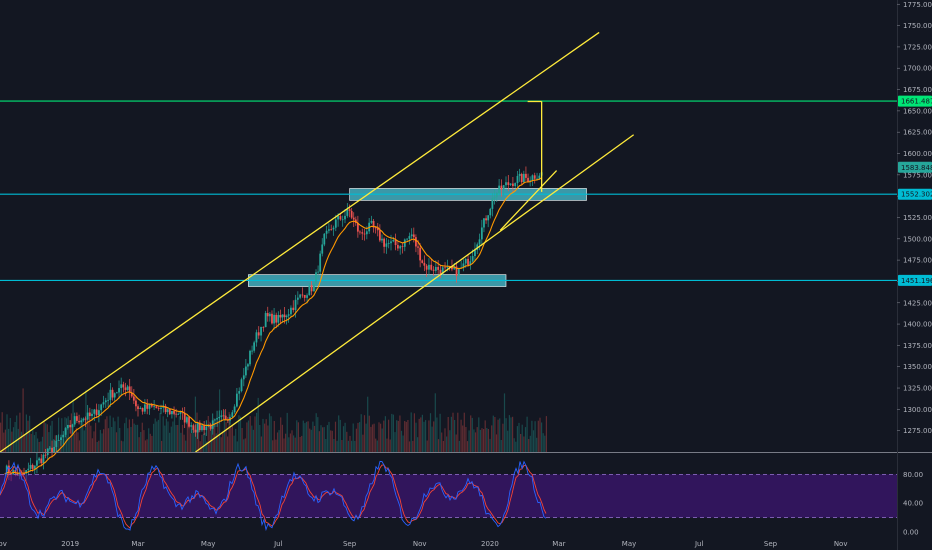 The height and width of the screenshot is (550, 932). What do you see at coordinates (917, 5) in the screenshot?
I see `price-tick-label: 1775.000` at bounding box center [917, 5].